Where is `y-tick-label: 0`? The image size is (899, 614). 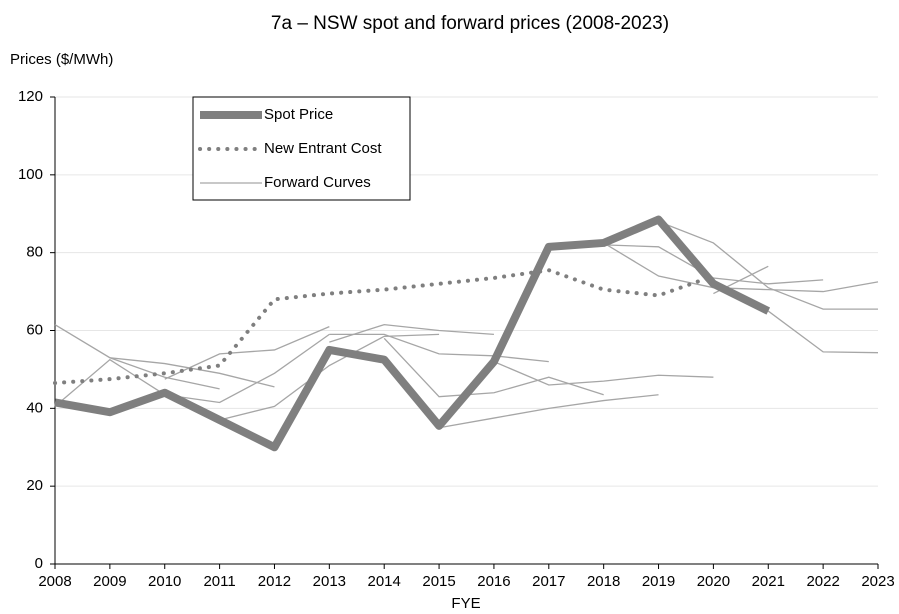 y-tick-label: 0 is located at coordinates (39, 563).